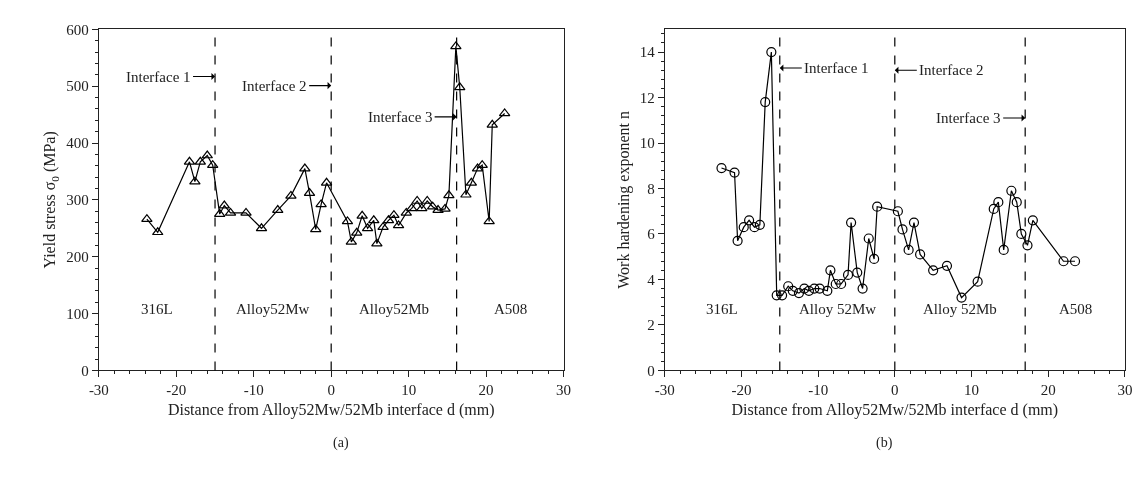  Describe the element at coordinates (273, 309) in the screenshot. I see `annotation: Alloy52Mw` at that location.